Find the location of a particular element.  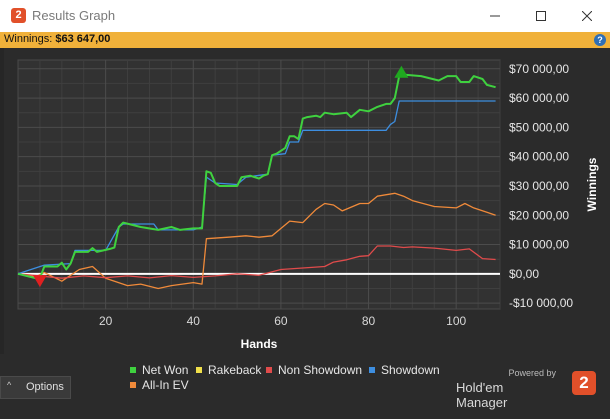

legend-item-all-in-ev: All-In EV is located at coordinates (159, 385).